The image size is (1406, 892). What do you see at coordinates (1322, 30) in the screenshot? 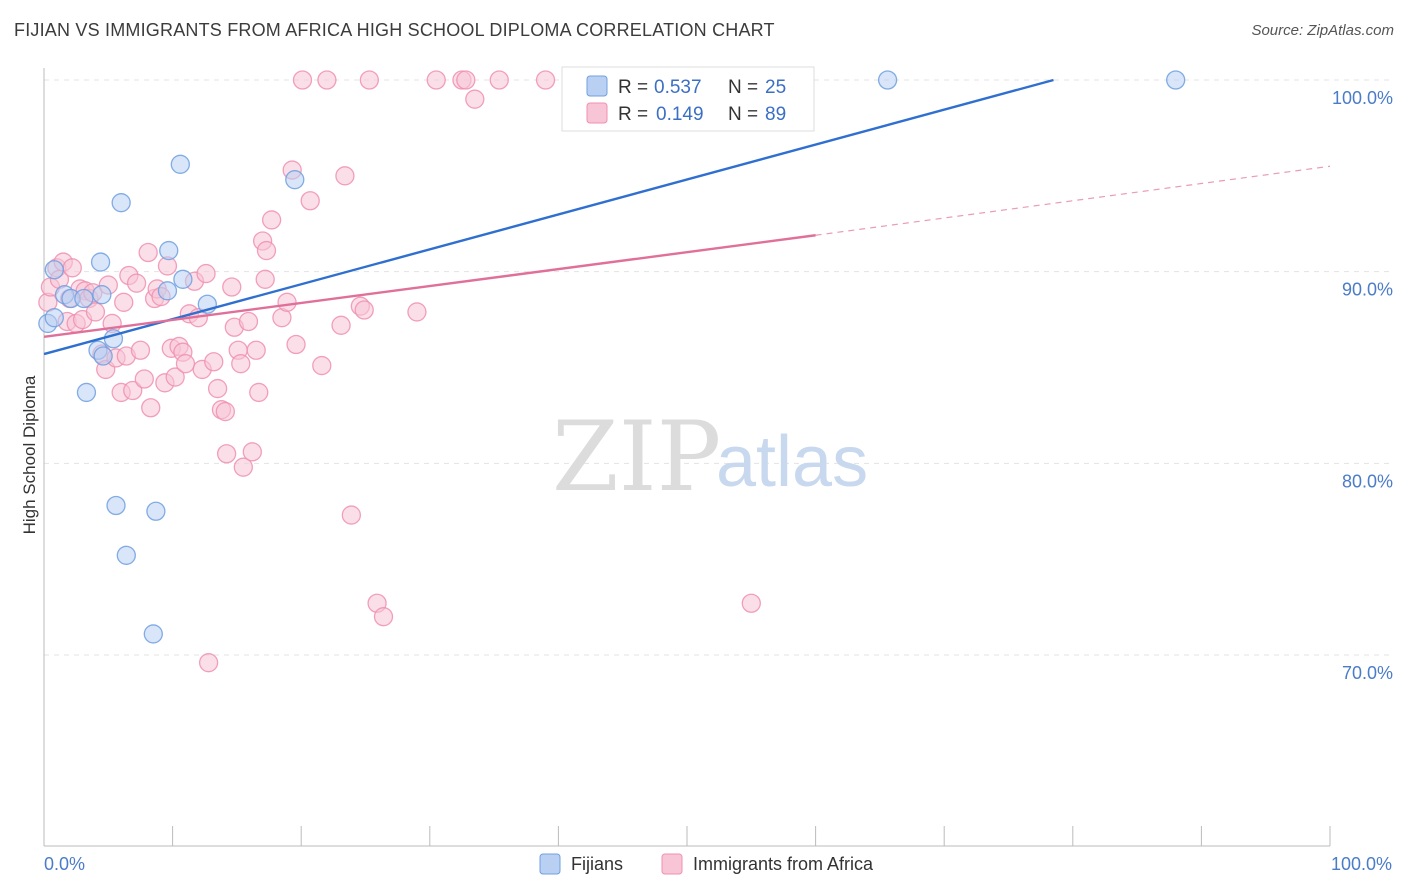
I see `source-label: Source: ZipAtlas.com` at bounding box center [1322, 30].